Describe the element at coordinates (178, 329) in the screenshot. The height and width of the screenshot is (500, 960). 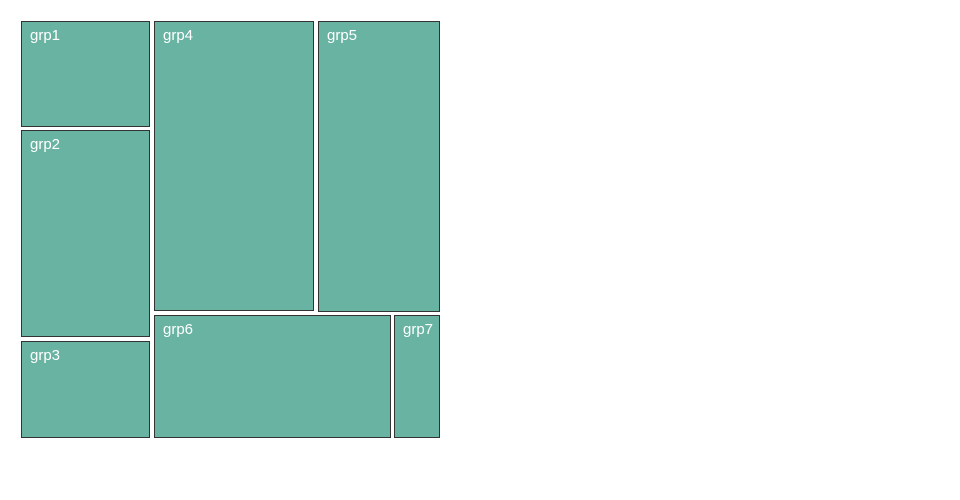
I see `treemap-cell-label: grp6` at that location.